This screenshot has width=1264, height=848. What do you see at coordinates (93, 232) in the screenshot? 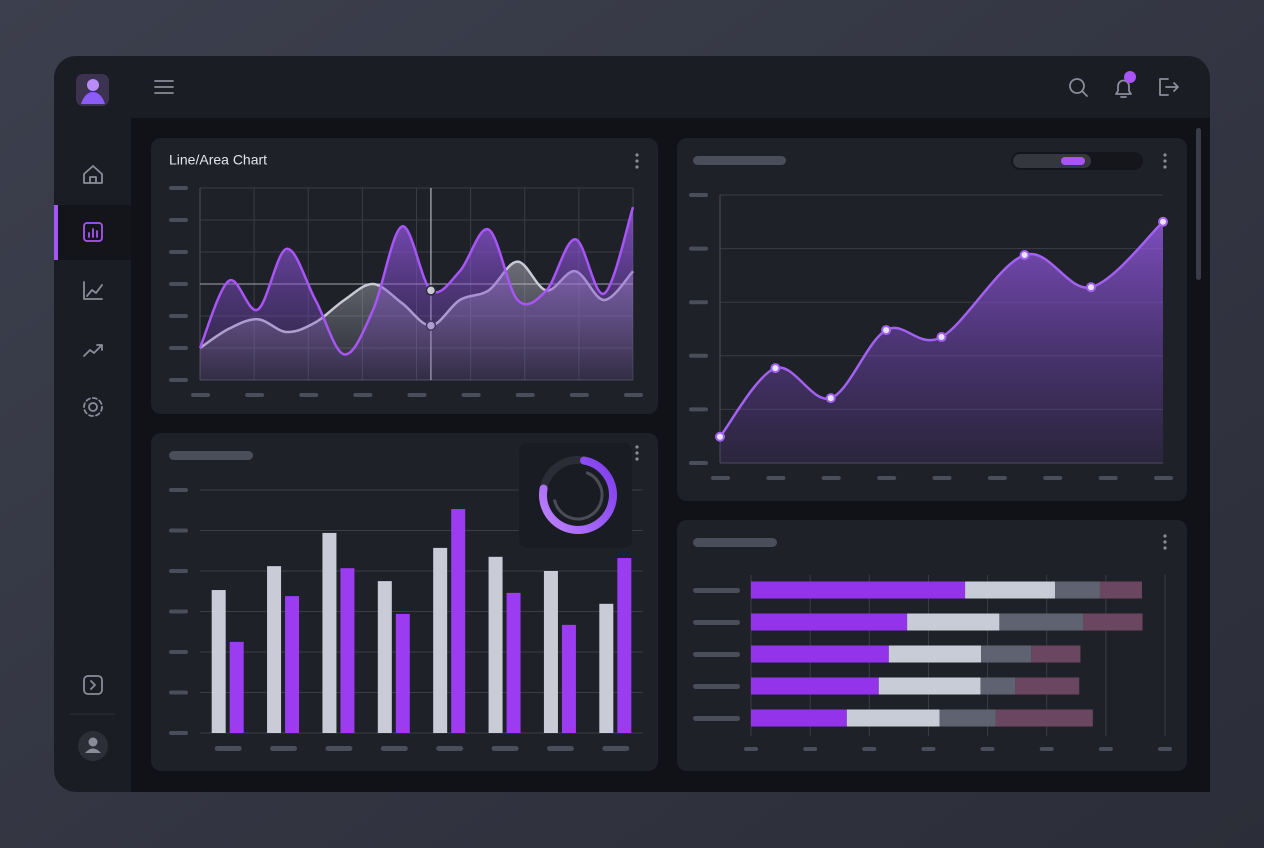
I see `nav-charts` at bounding box center [93, 232].